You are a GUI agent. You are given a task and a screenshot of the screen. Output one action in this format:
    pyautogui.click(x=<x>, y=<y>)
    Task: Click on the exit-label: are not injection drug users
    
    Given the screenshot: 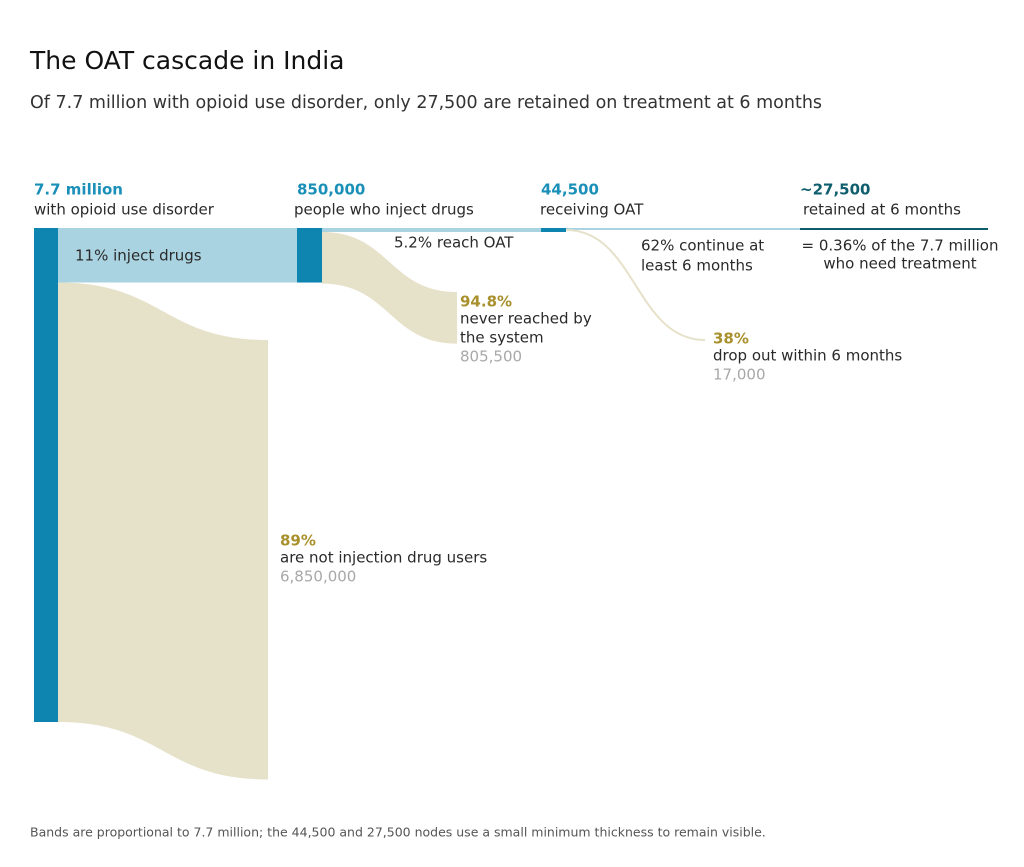 What is the action you would take?
    pyautogui.click(x=383, y=558)
    